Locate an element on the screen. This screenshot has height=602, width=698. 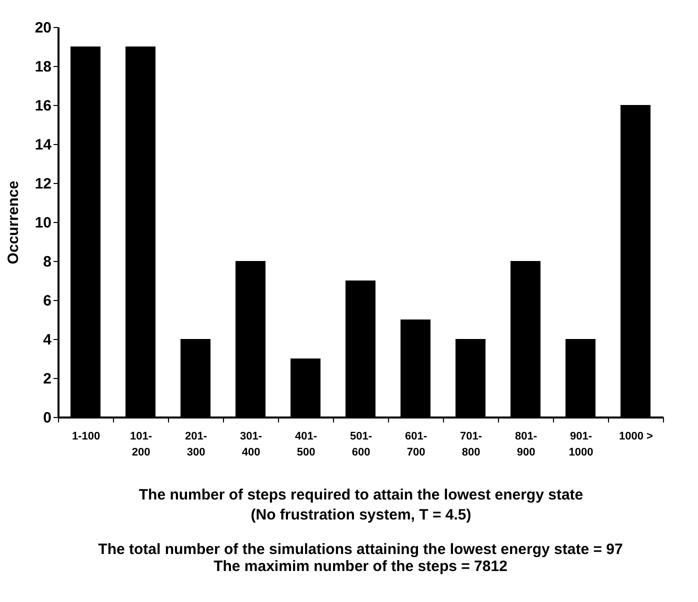
y-tick-label: 6 is located at coordinates (47, 301).